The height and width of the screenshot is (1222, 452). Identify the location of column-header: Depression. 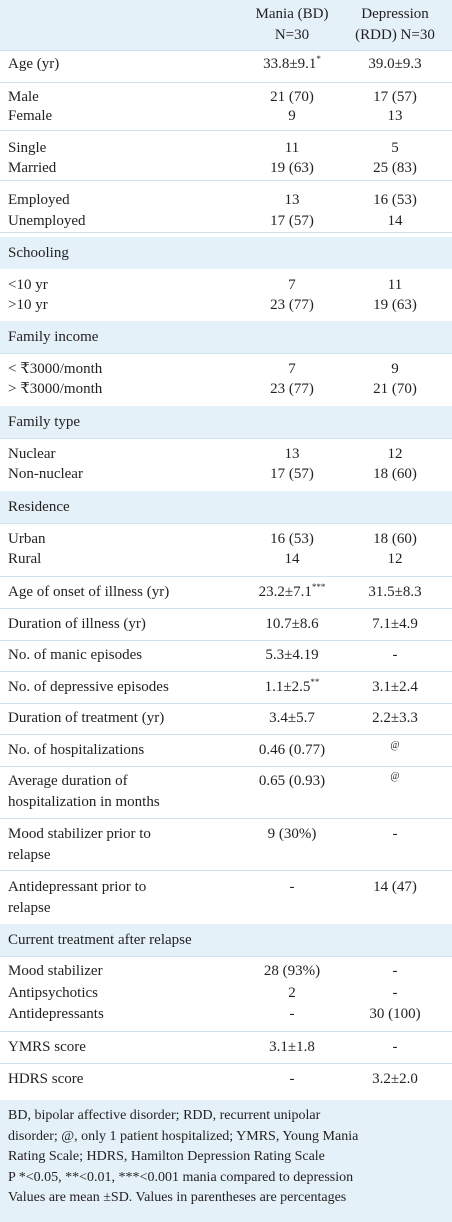
(395, 14).